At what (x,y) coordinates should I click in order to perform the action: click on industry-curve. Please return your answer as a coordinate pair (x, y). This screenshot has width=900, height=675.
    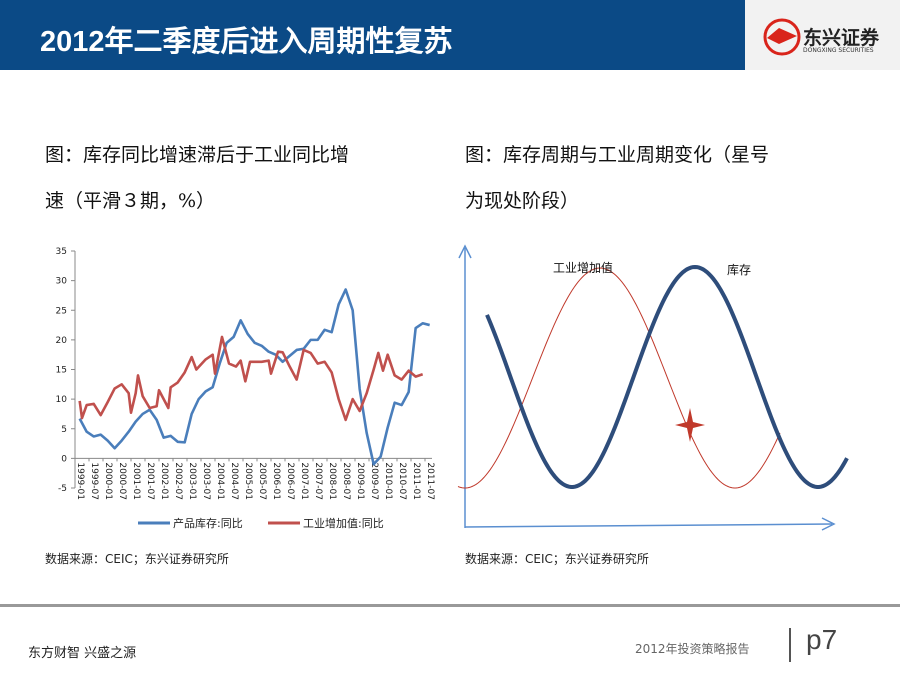
    Looking at the image, I should click on (619, 378).